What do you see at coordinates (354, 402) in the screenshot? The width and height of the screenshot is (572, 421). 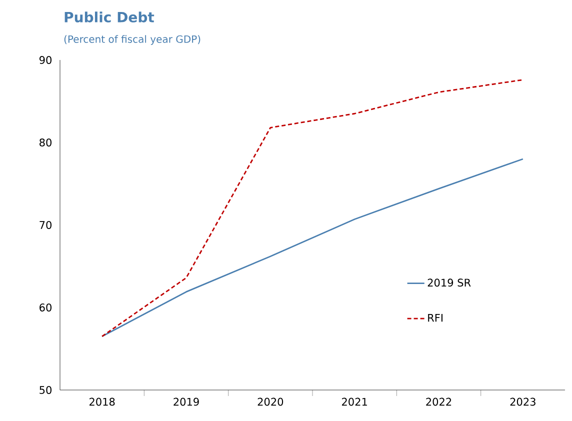 I see `x-tick-label: 2021` at bounding box center [354, 402].